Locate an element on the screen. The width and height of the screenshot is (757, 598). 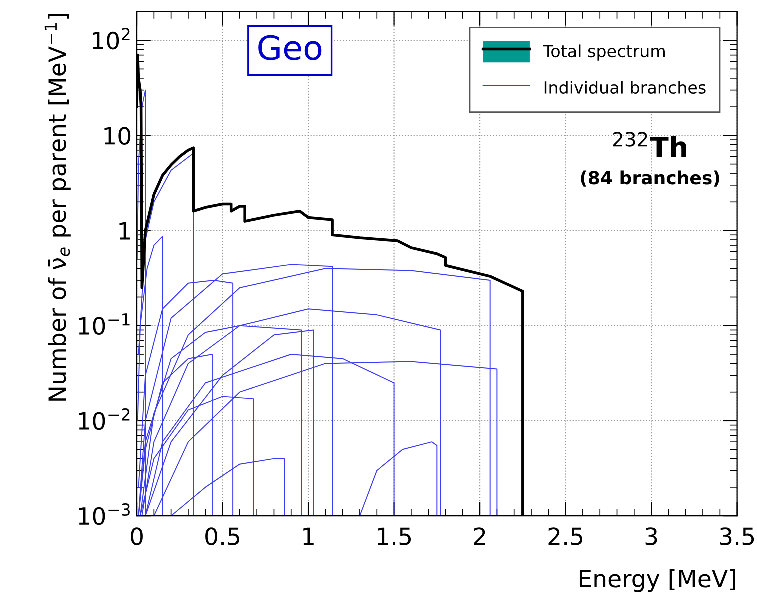
x-tick-label: 1.5 is located at coordinates (394, 537).